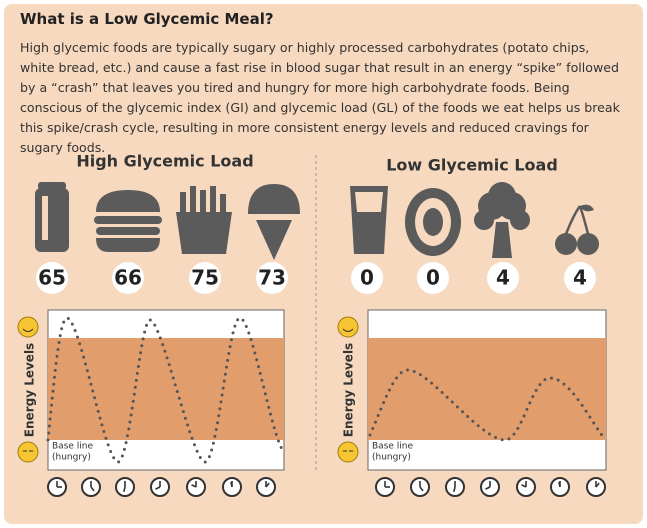 The image size is (647, 528). What do you see at coordinates (272, 278) in the screenshot?
I see `load-value: 73` at bounding box center [272, 278].